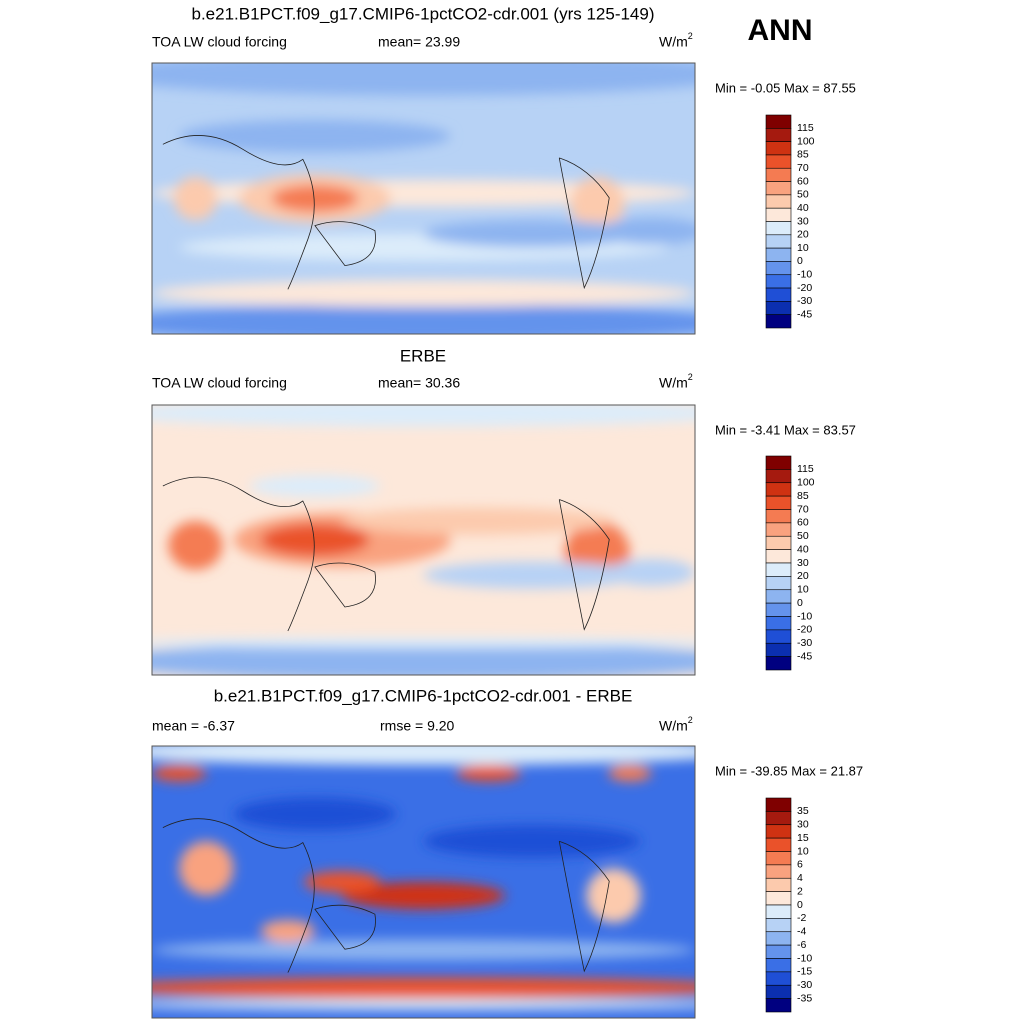  I want to click on min-max-label: Min = -39.85 Max = 21.87, so click(789, 770).